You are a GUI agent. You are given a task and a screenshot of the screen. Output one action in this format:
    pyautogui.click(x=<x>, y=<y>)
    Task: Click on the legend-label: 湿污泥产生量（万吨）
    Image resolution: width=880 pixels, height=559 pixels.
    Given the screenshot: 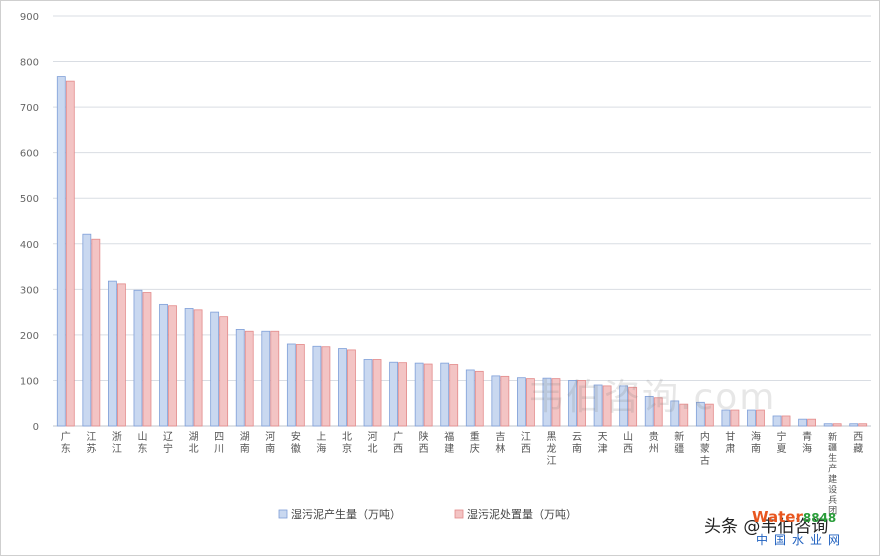 What is the action you would take?
    pyautogui.click(x=346, y=514)
    